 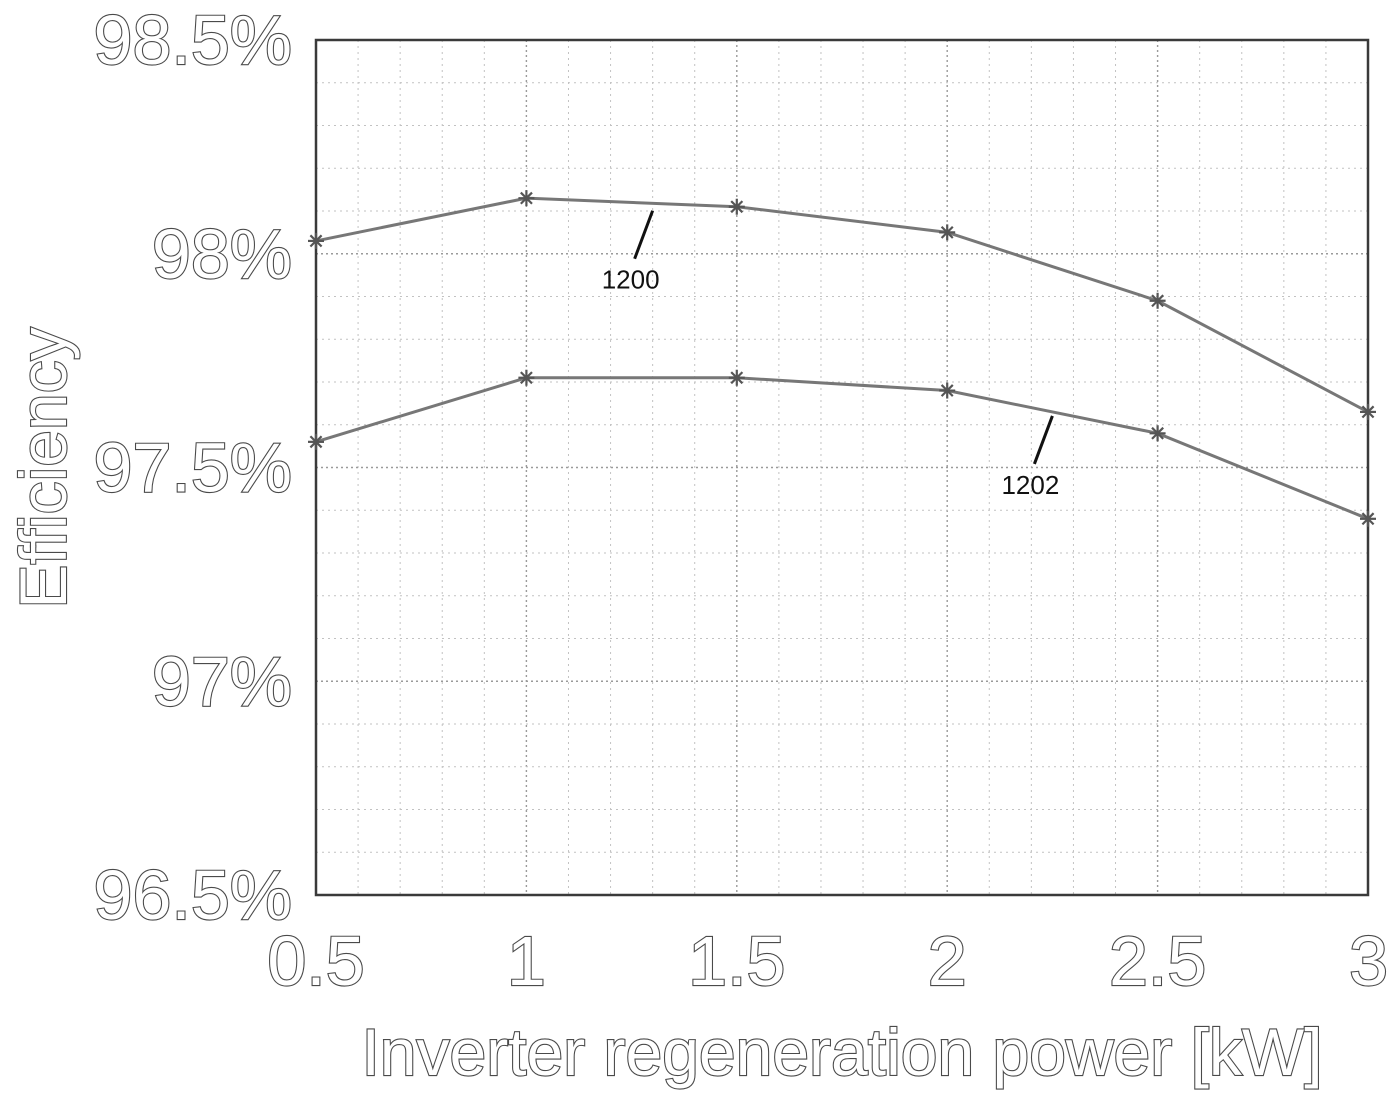 What do you see at coordinates (631, 280) in the screenshot?
I see `annotation-label: 1200` at bounding box center [631, 280].